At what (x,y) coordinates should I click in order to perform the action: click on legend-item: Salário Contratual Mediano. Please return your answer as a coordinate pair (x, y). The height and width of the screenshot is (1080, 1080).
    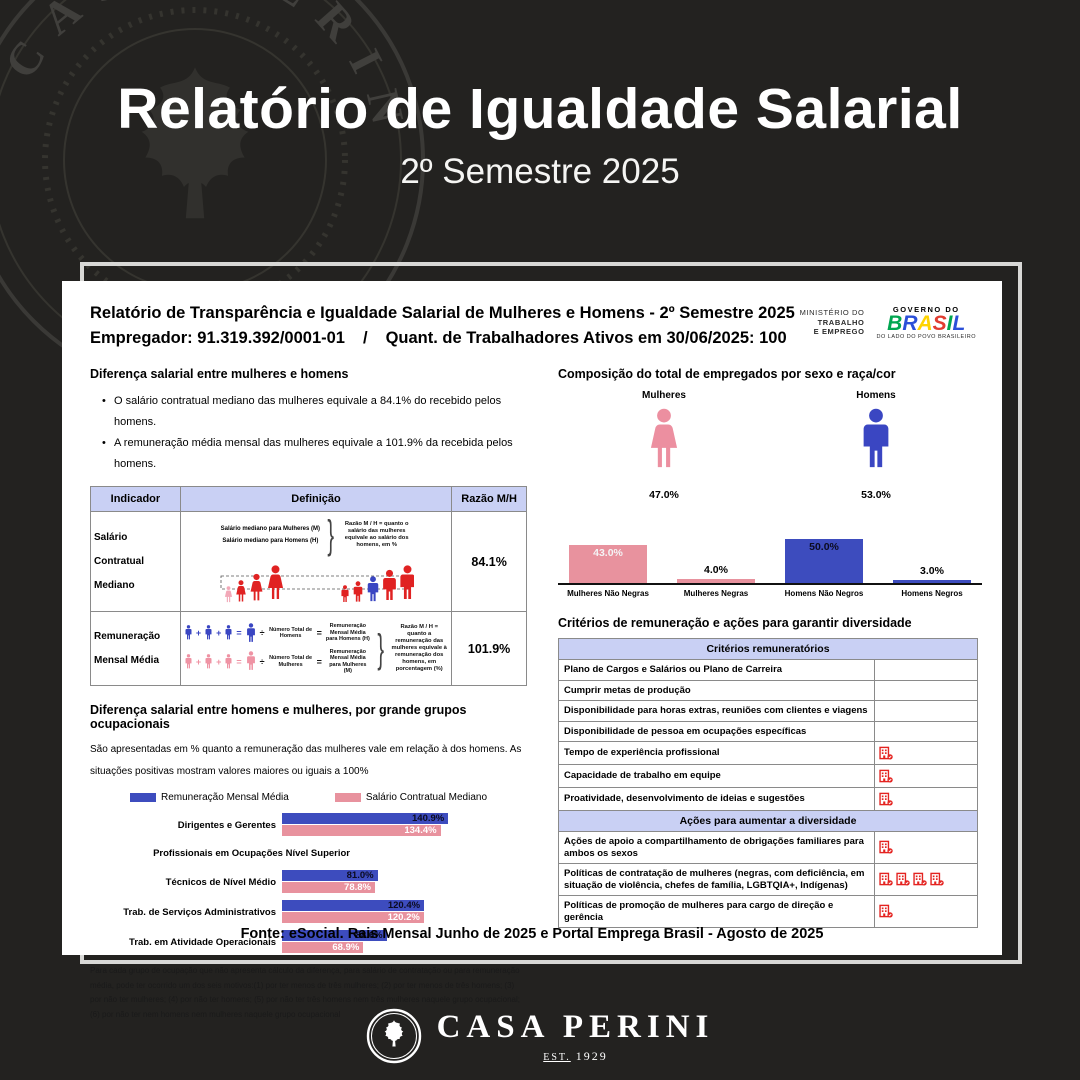
    Looking at the image, I should click on (411, 797).